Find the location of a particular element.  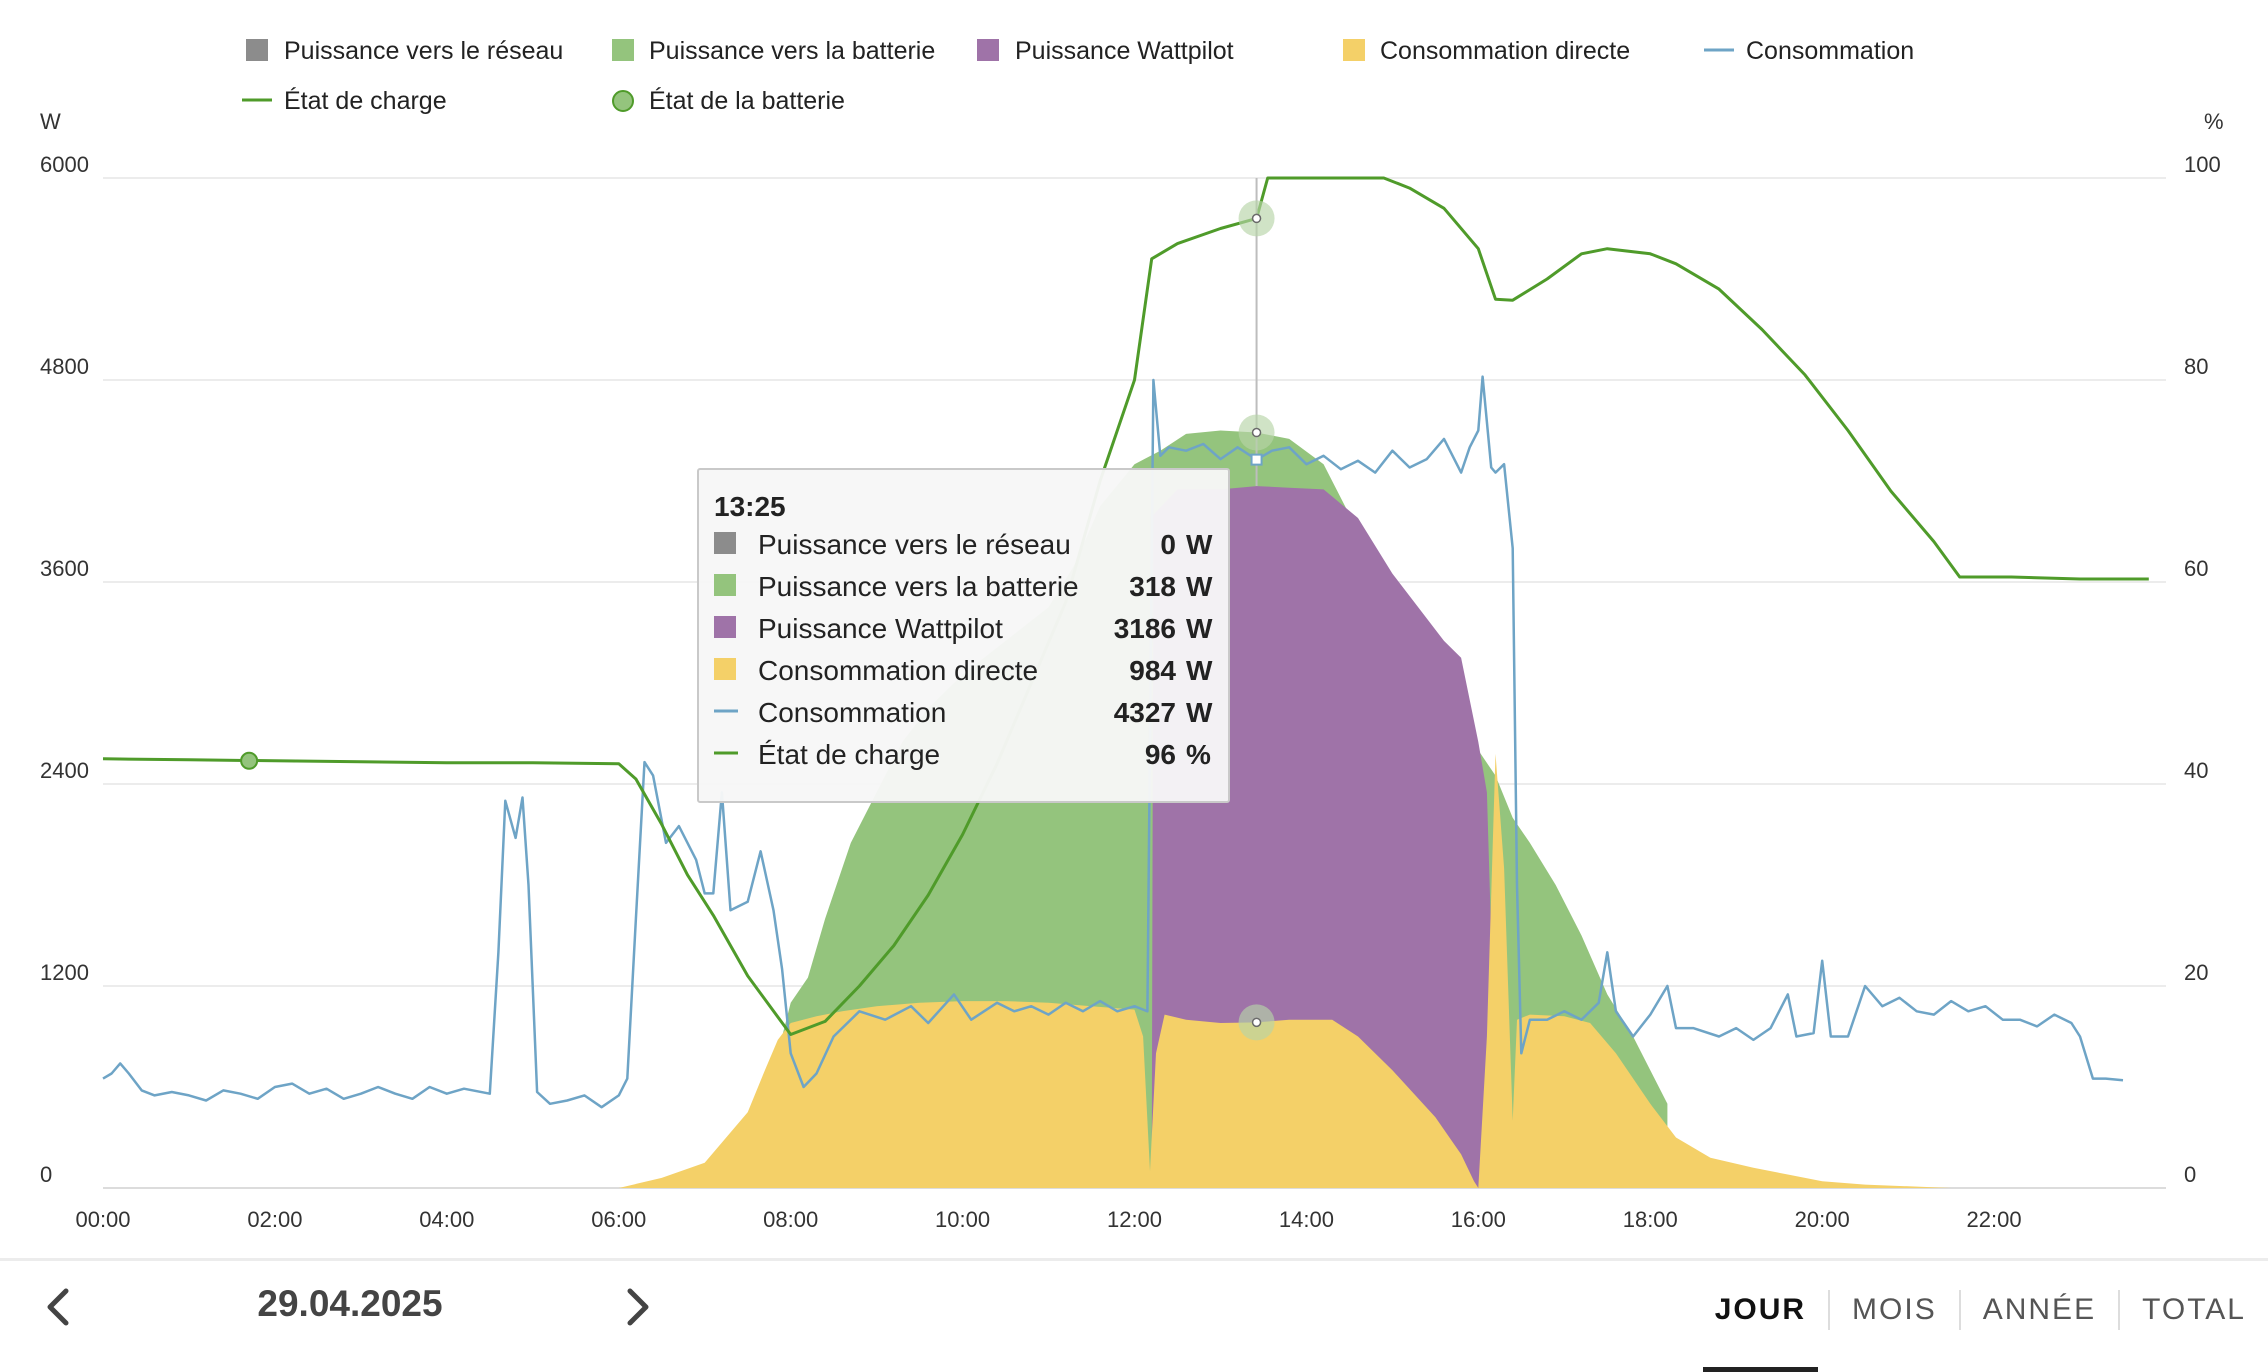

right-axis-tick-label: 80 is located at coordinates (2196, 366).